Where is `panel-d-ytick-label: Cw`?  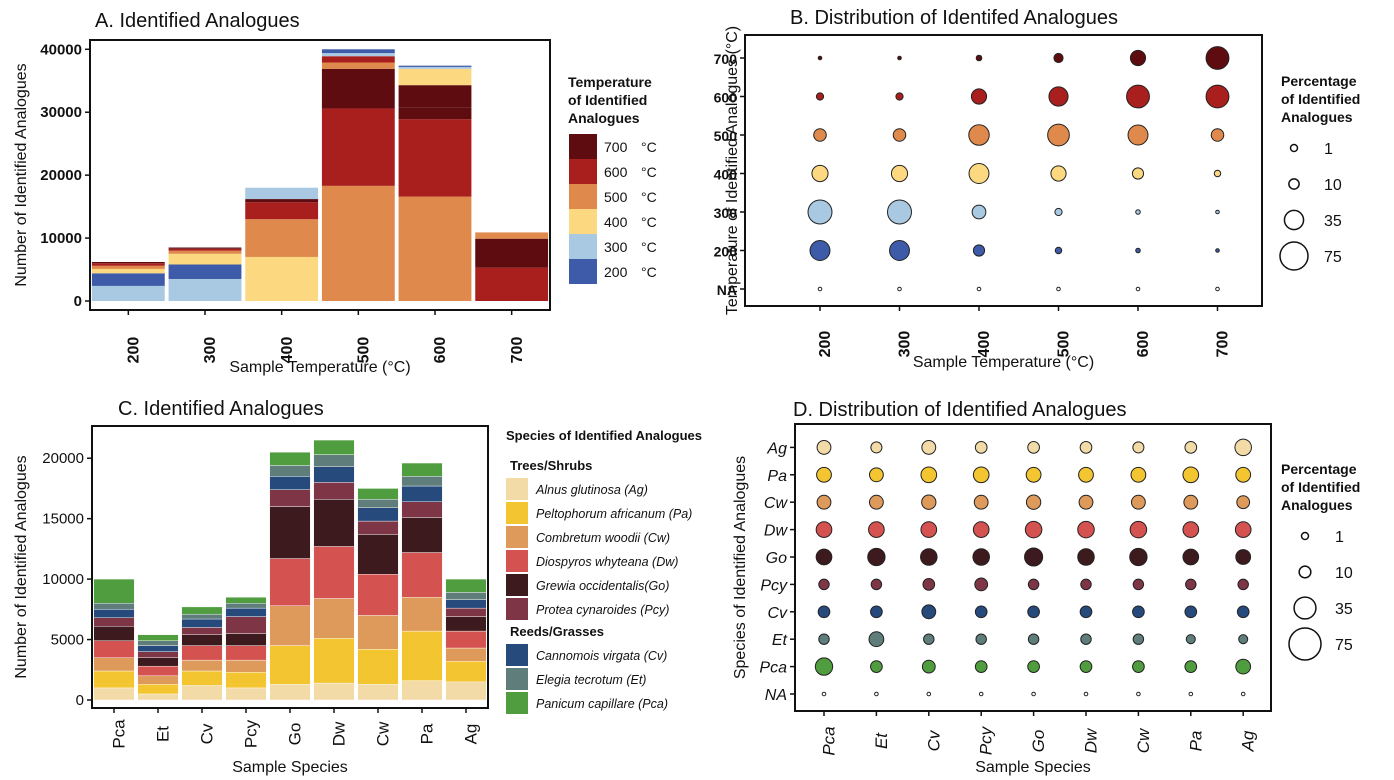
panel-d-ytick-label: Cw is located at coordinates (776, 503).